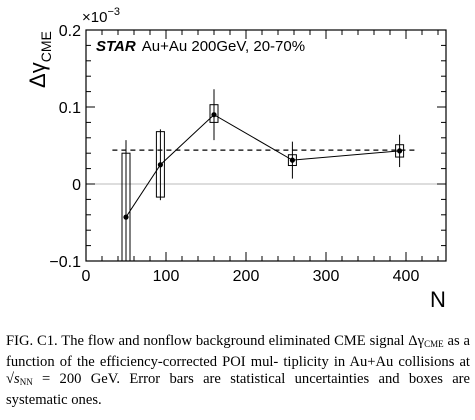 This screenshot has width=475, height=420. Describe the element at coordinates (438, 299) in the screenshot. I see `x-axis-title: N` at that location.